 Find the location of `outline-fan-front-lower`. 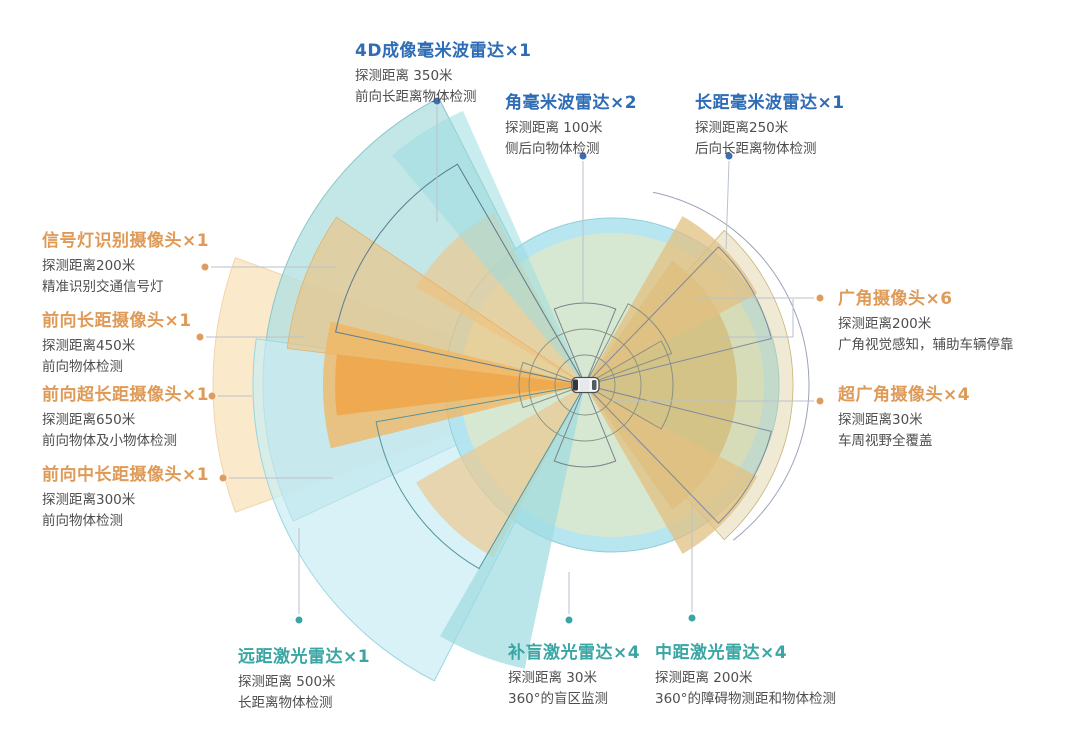

outline-fan-front-lower is located at coordinates (480, 477).